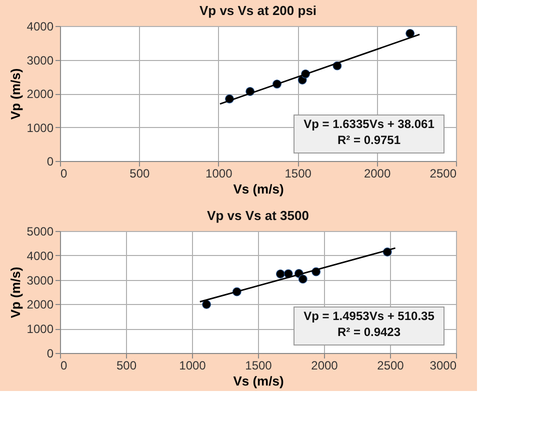  What do you see at coordinates (369, 324) in the screenshot?
I see `annotation: Vp = 1.4953Vs + 510.35 R² = 0.9423` at bounding box center [369, 324].